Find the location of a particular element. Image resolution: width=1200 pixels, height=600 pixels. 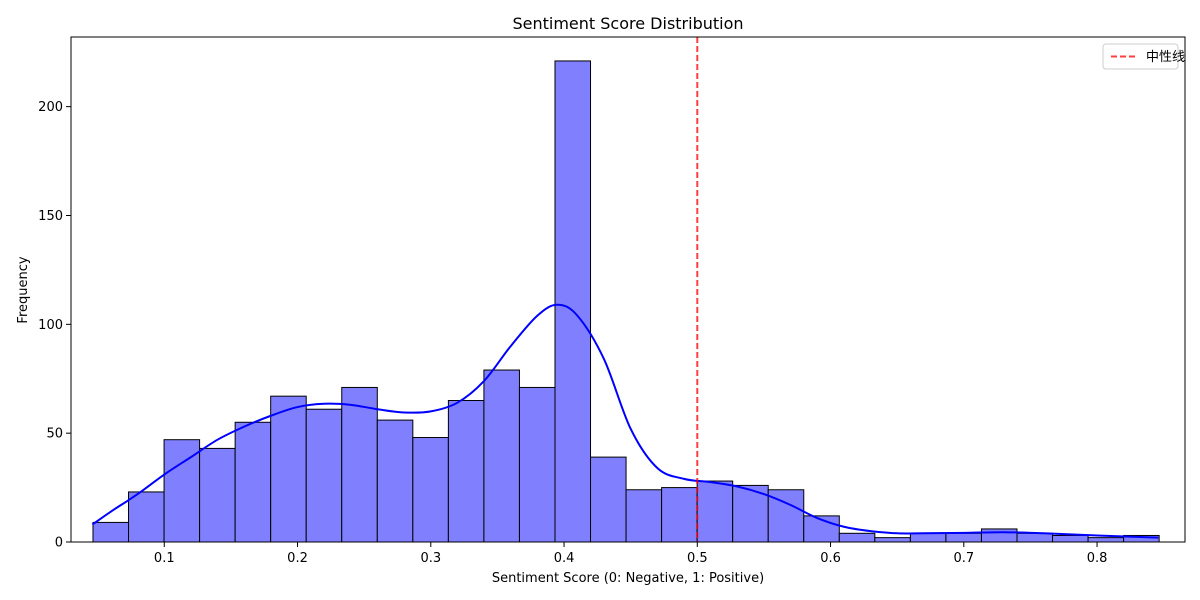

y-axis-title: Frequency is located at coordinates (23, 289).